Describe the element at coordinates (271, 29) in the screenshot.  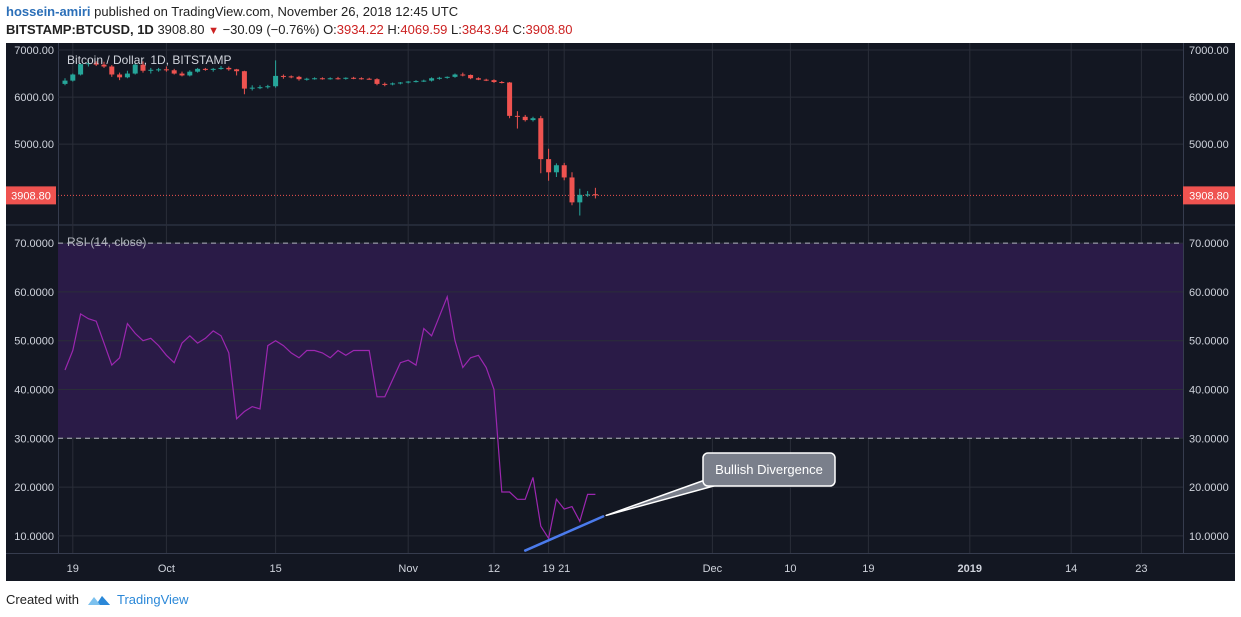
I see `price-change: −30.09 (−0.76%)` at that location.